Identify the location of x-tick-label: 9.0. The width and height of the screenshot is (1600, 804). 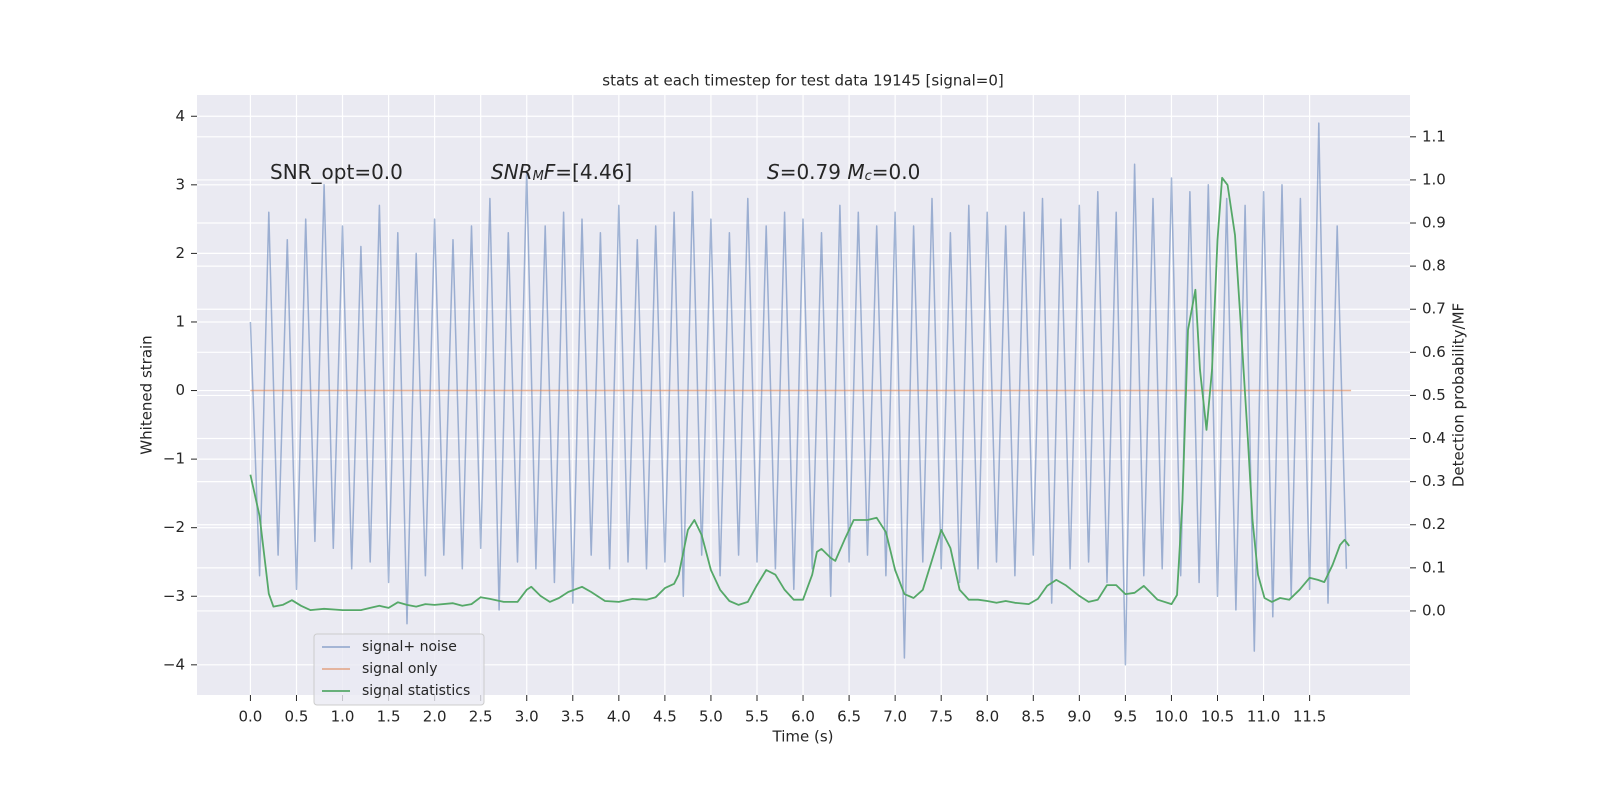
(1079, 717).